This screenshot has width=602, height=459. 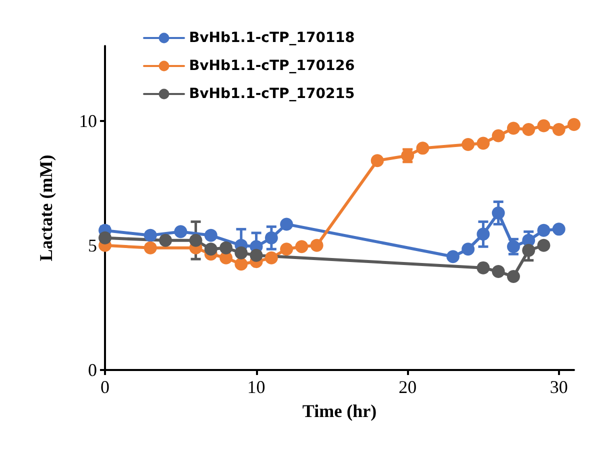 I want to click on legend-label: BvHb1.1-cTP_170118, so click(x=272, y=38).